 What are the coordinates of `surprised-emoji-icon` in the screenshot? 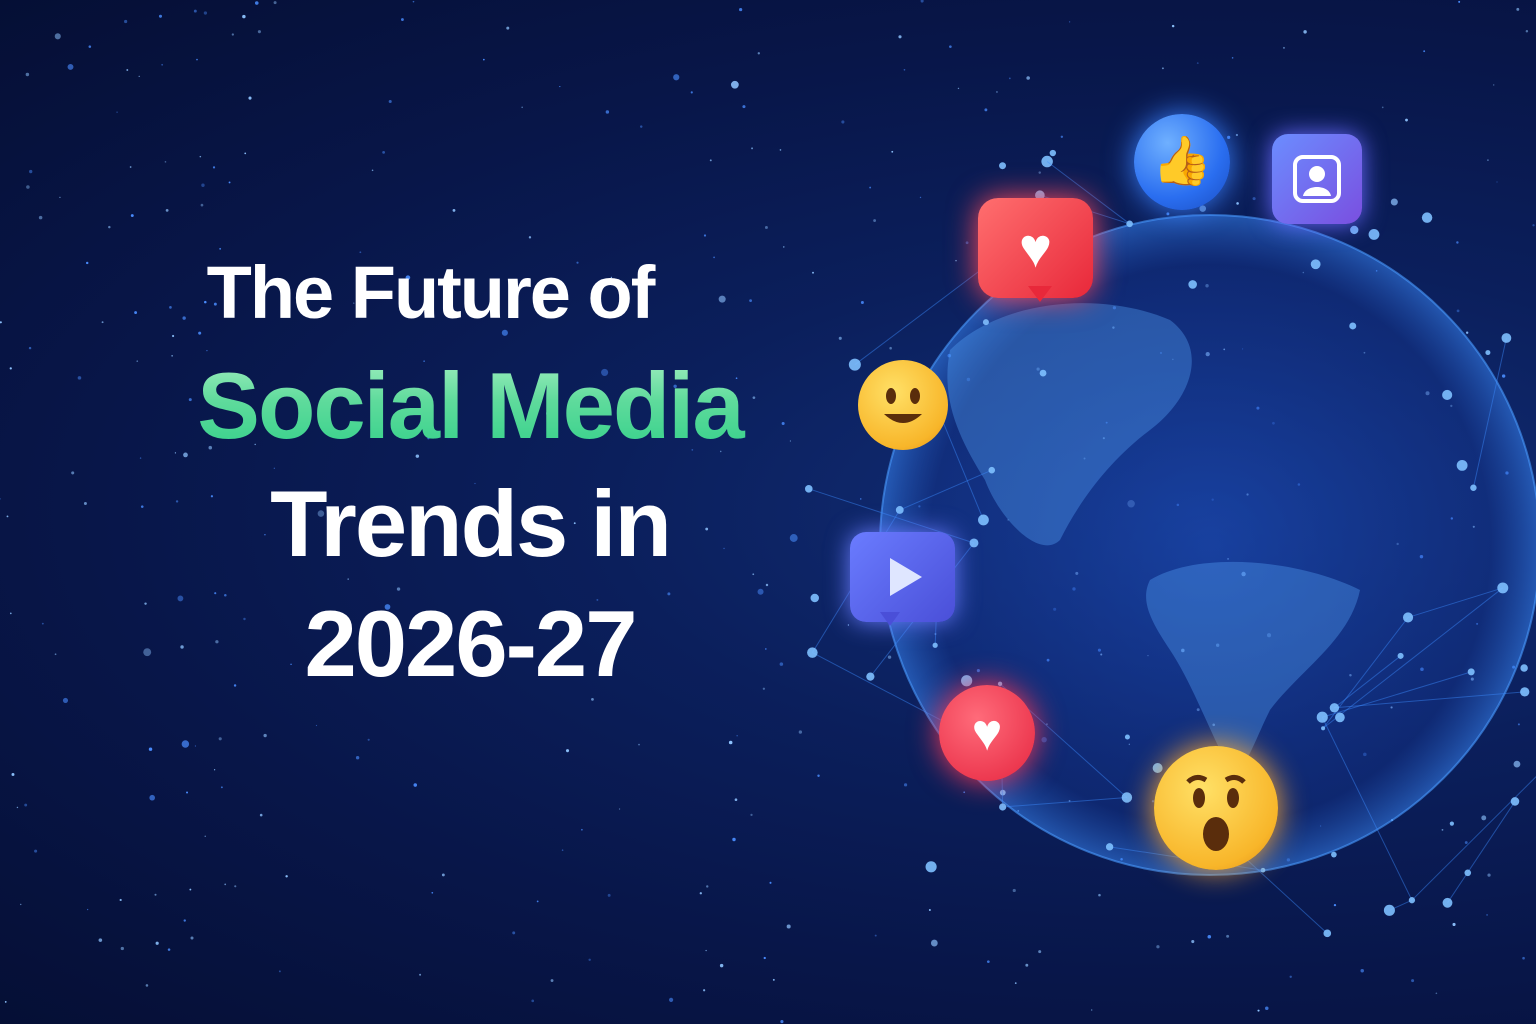 It's located at (1216, 808).